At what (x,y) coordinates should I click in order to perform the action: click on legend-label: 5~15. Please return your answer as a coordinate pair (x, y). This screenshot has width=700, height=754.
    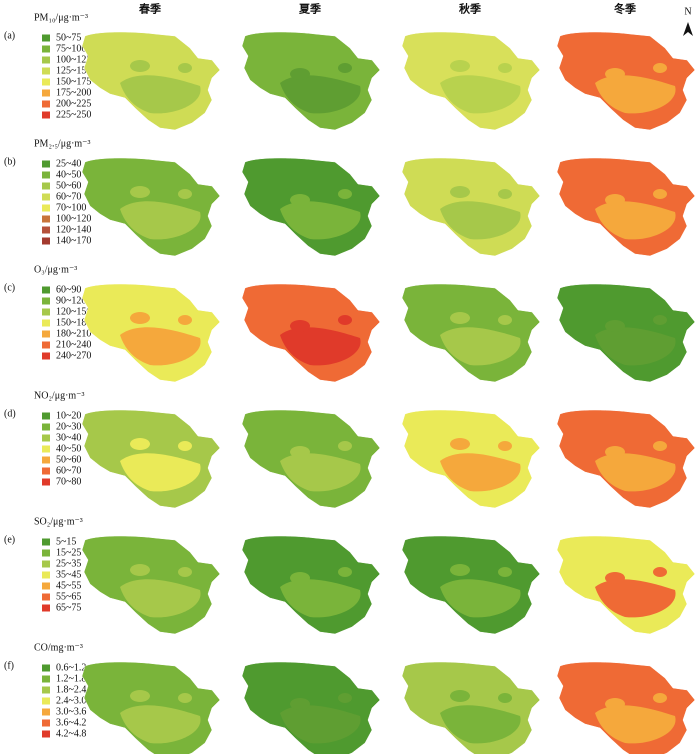
    Looking at the image, I should click on (66, 541).